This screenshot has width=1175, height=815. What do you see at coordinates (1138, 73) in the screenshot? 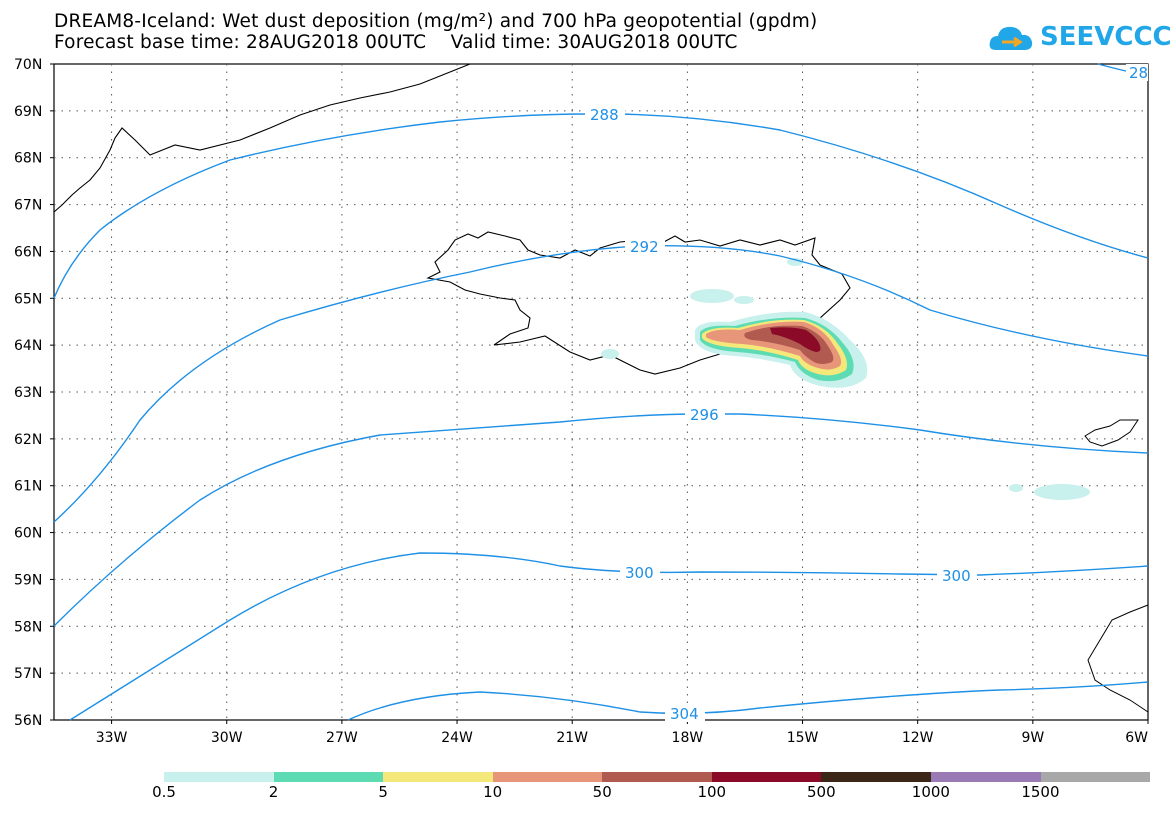
I see `contour-label-284-fragment: 28` at bounding box center [1138, 73].